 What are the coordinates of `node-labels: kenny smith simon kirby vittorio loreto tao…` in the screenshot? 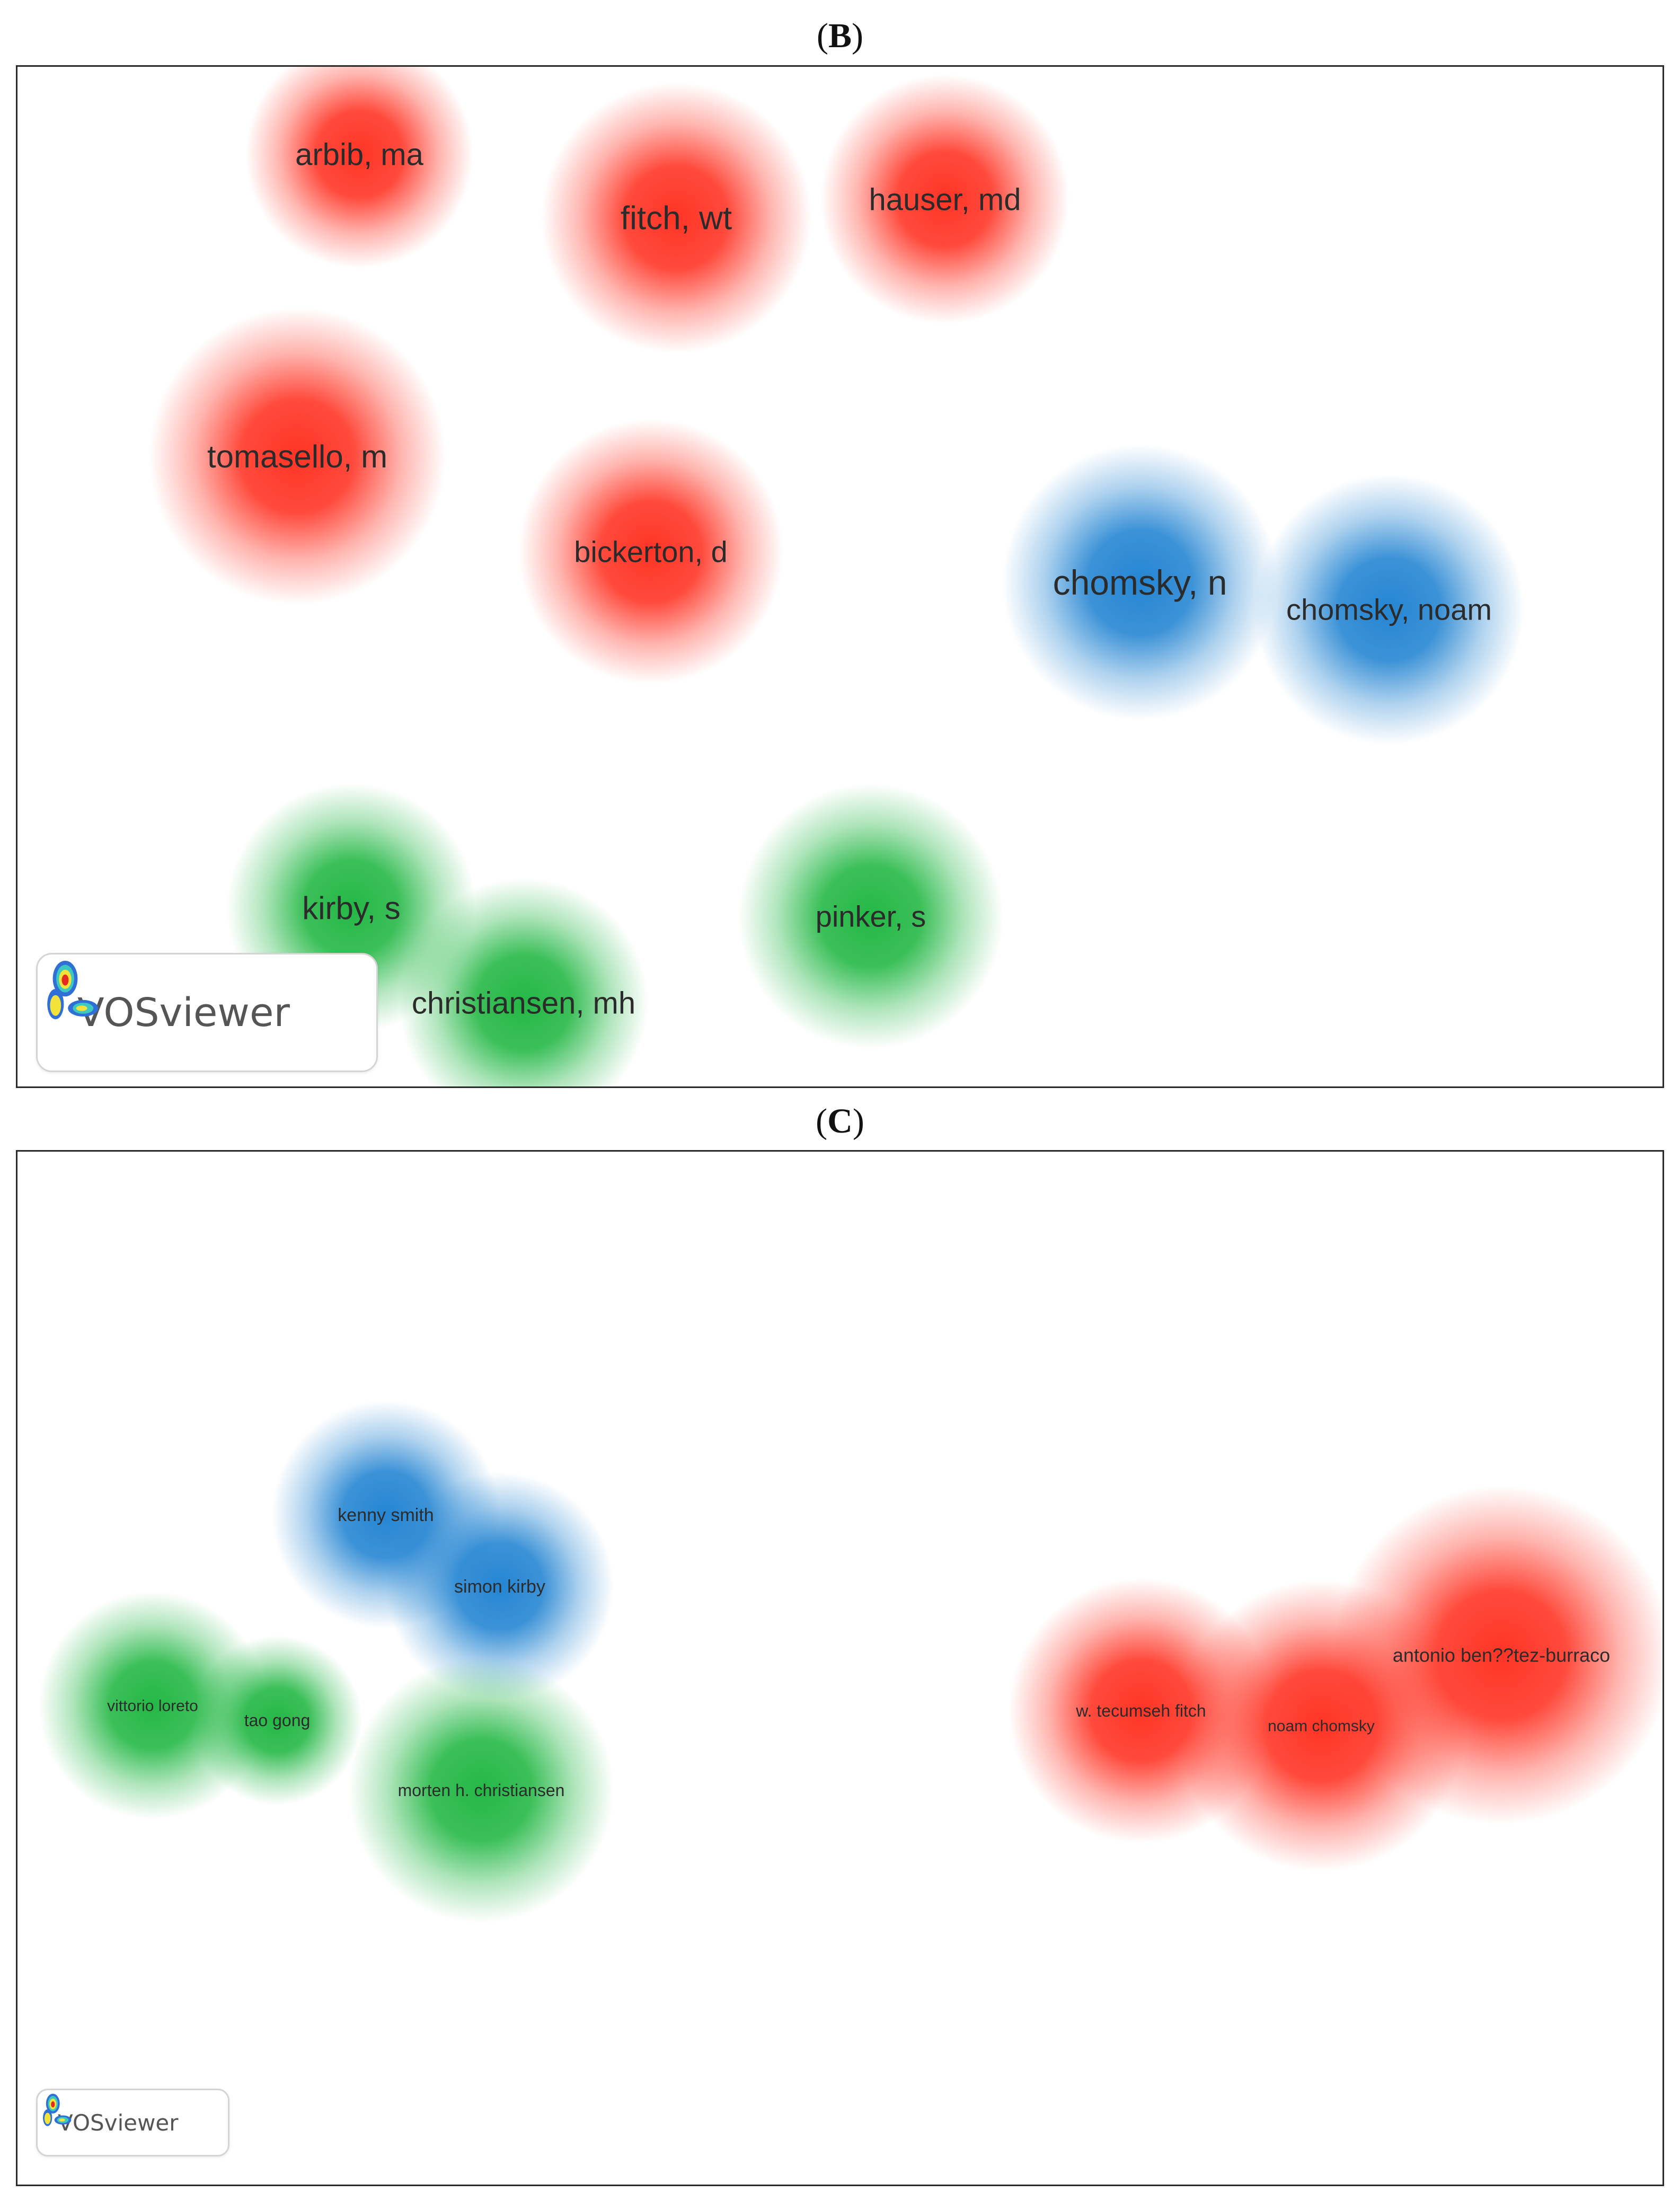 It's located at (858, 1653).